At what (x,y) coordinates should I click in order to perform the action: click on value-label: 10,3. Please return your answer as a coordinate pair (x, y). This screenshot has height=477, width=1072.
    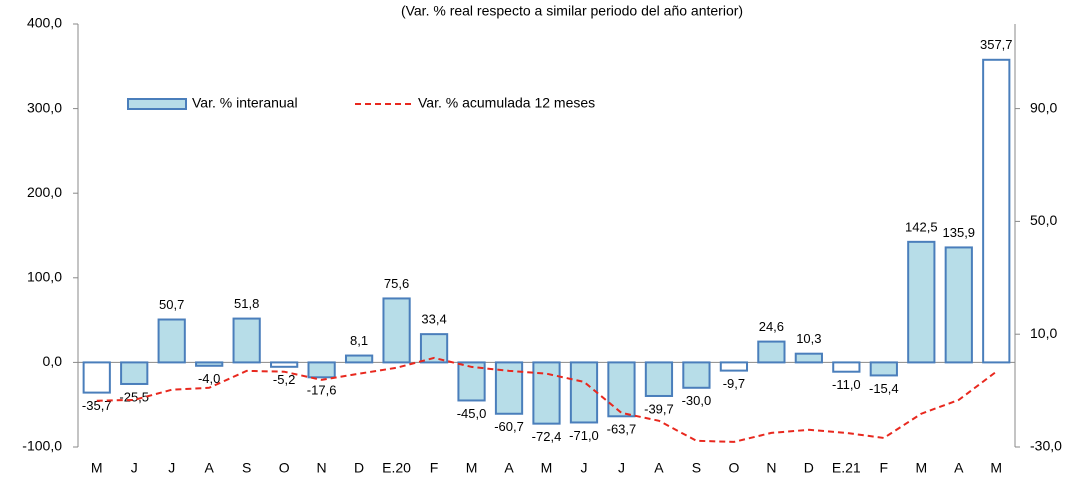
    Looking at the image, I should click on (808, 338).